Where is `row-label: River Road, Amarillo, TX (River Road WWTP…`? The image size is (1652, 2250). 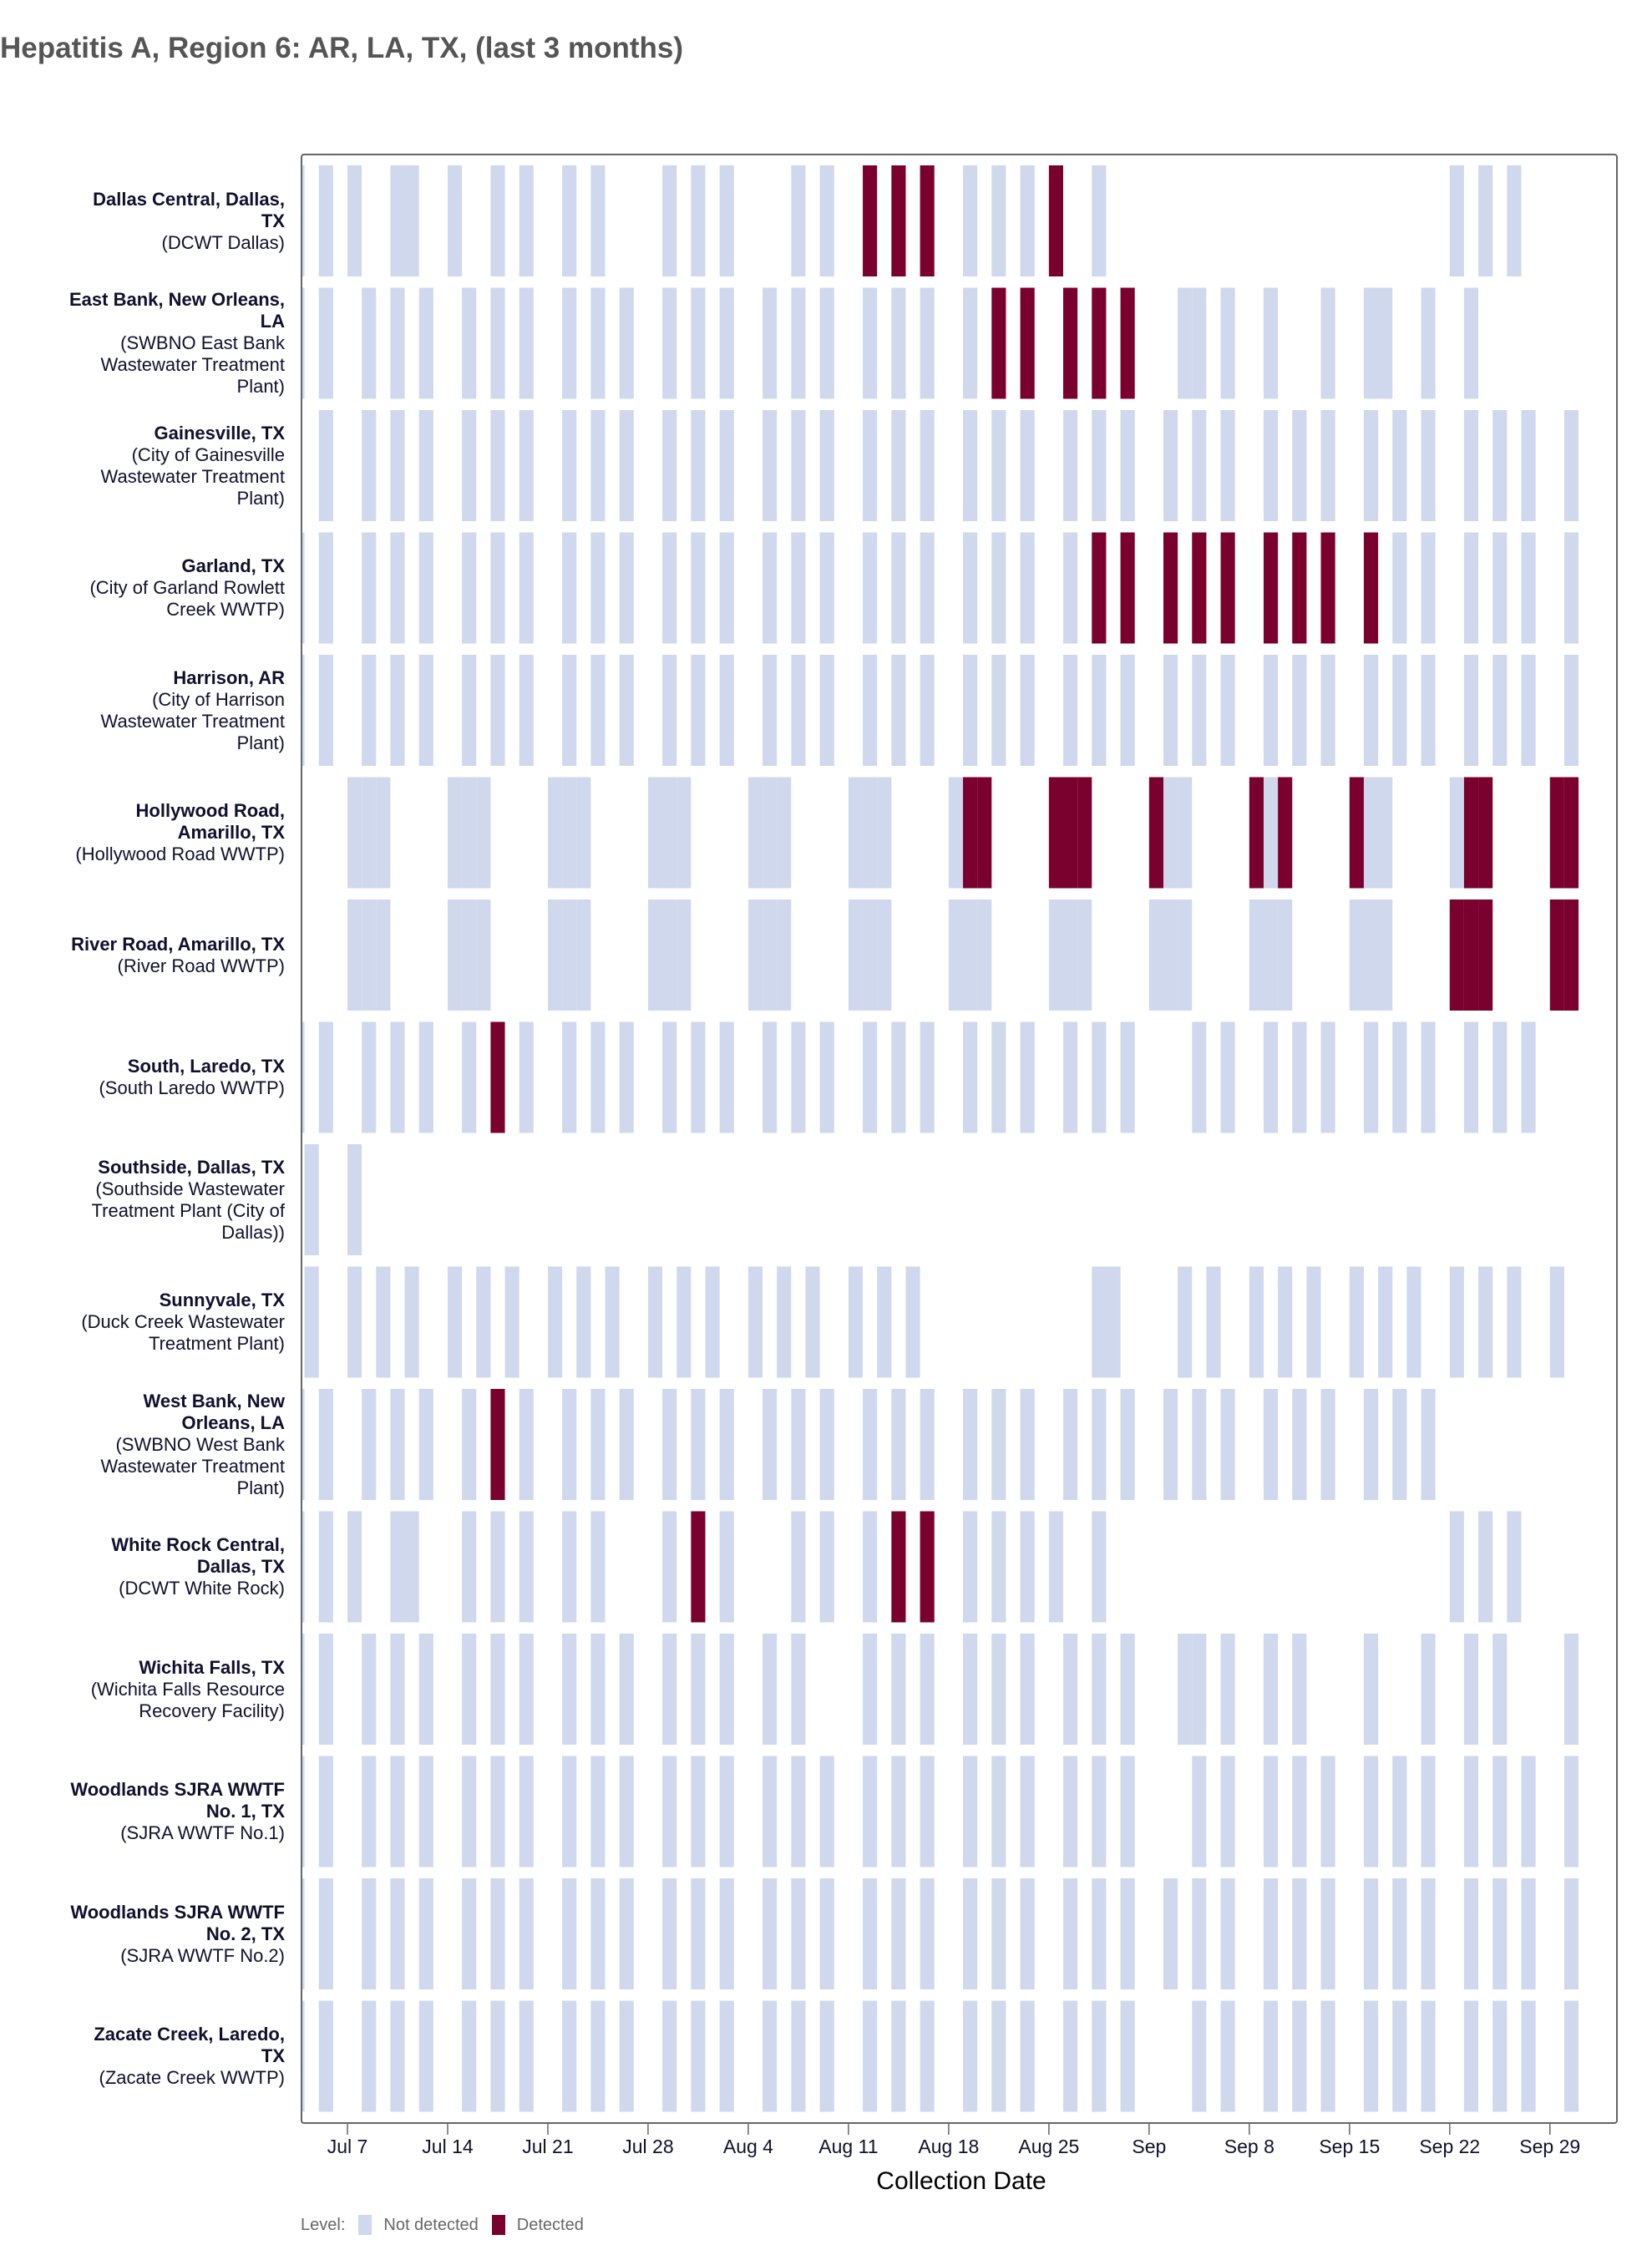 row-label: River Road, Amarillo, TX (River Road WWTP… is located at coordinates (178, 956).